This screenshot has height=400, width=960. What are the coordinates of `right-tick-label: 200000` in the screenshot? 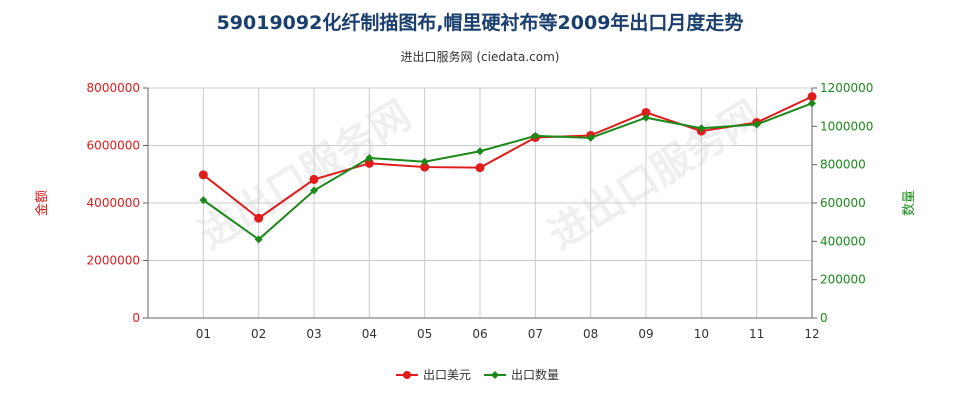 It's located at (843, 280).